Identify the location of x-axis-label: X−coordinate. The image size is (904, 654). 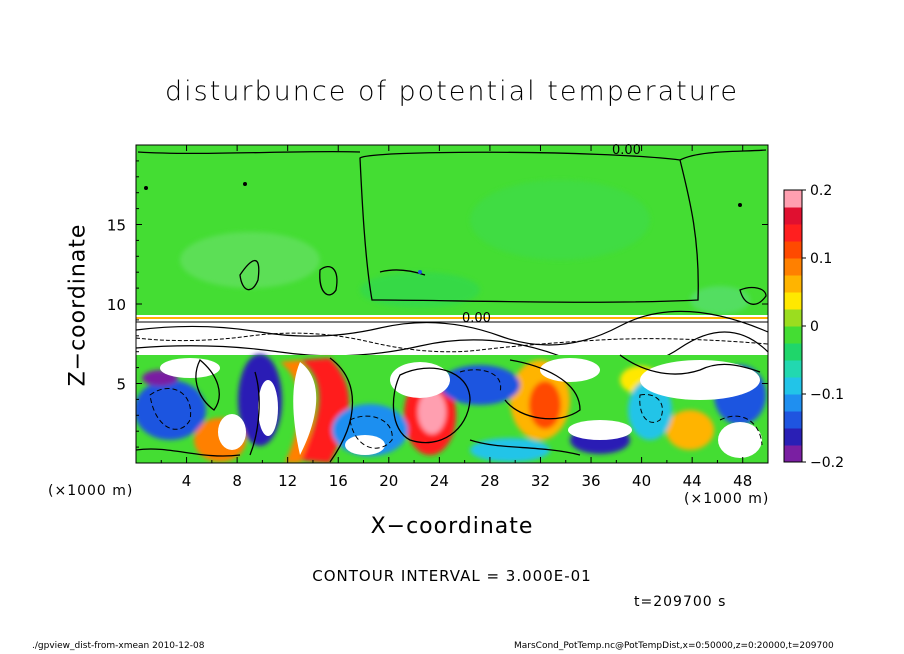
(452, 526).